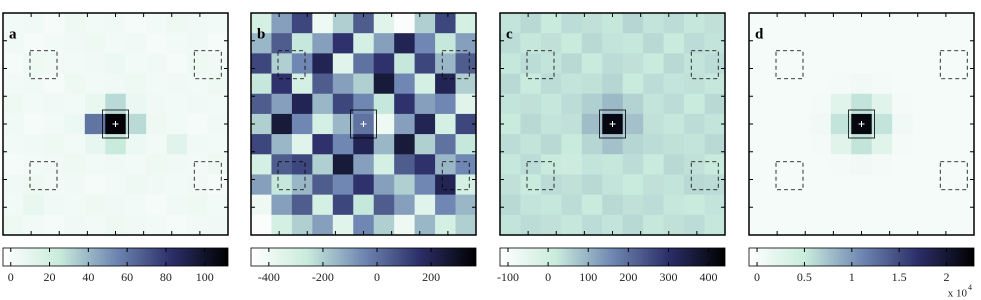 This screenshot has width=981, height=300. What do you see at coordinates (261, 34) in the screenshot?
I see `panel-label: b` at bounding box center [261, 34].